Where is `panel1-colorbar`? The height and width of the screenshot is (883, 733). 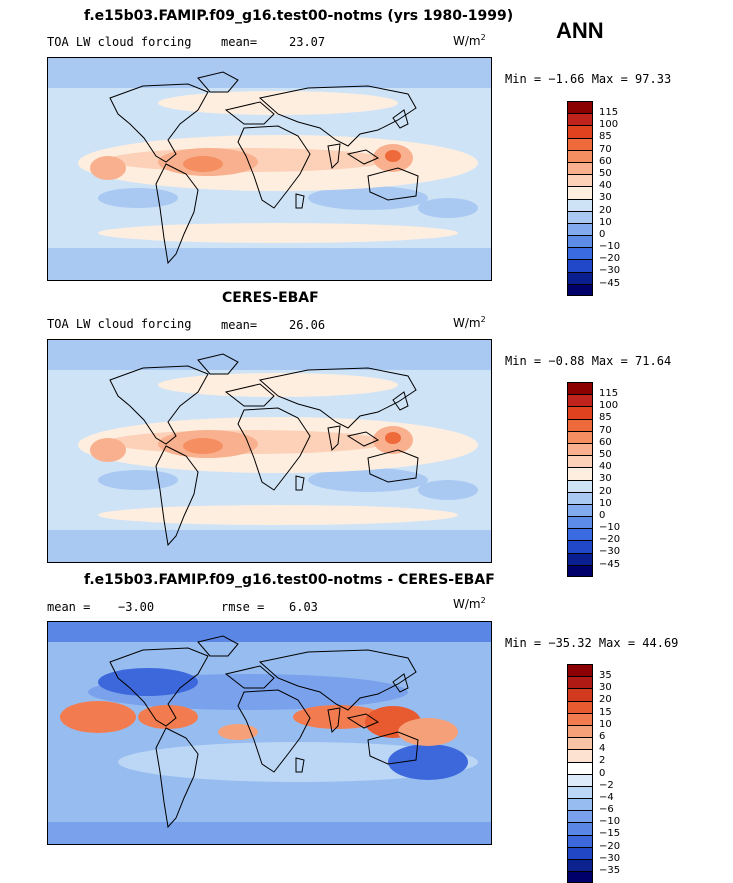 panel1-colorbar is located at coordinates (580, 198).